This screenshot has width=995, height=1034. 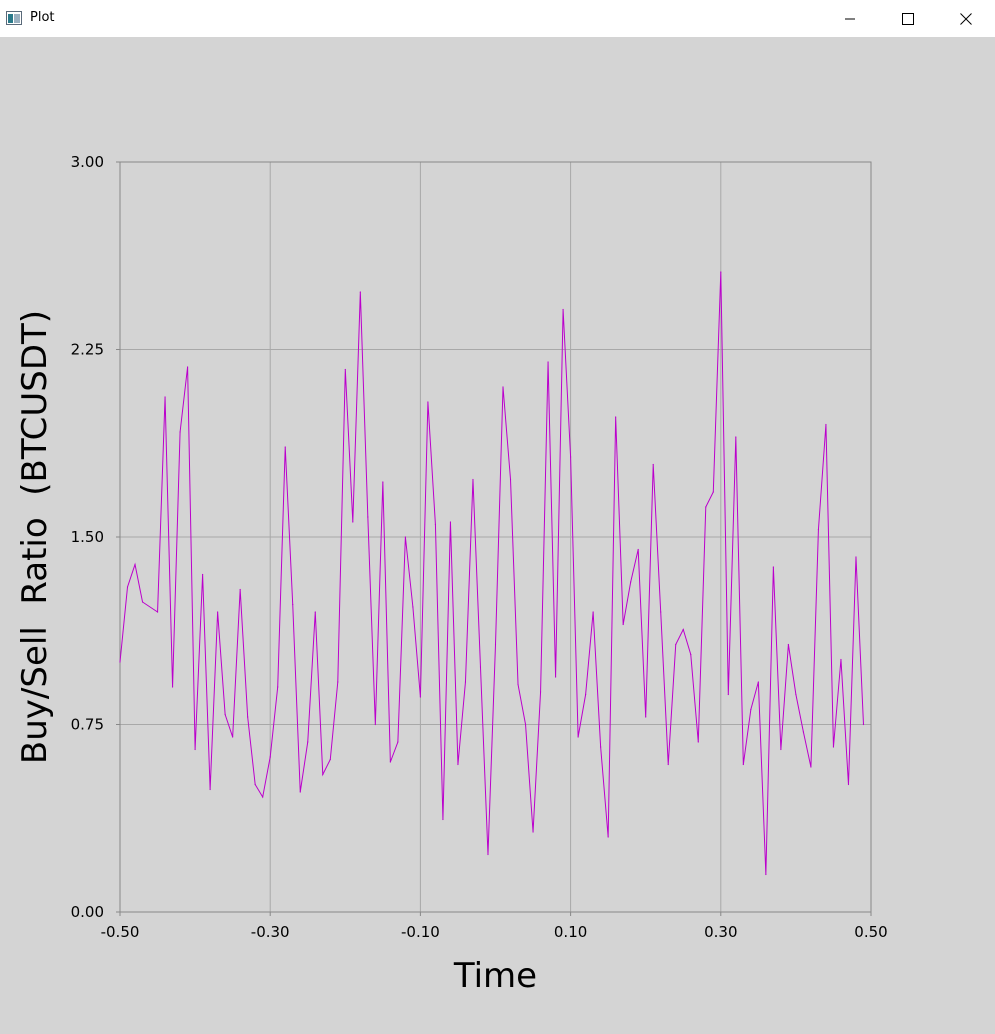 I want to click on minimize-button, so click(x=850, y=18).